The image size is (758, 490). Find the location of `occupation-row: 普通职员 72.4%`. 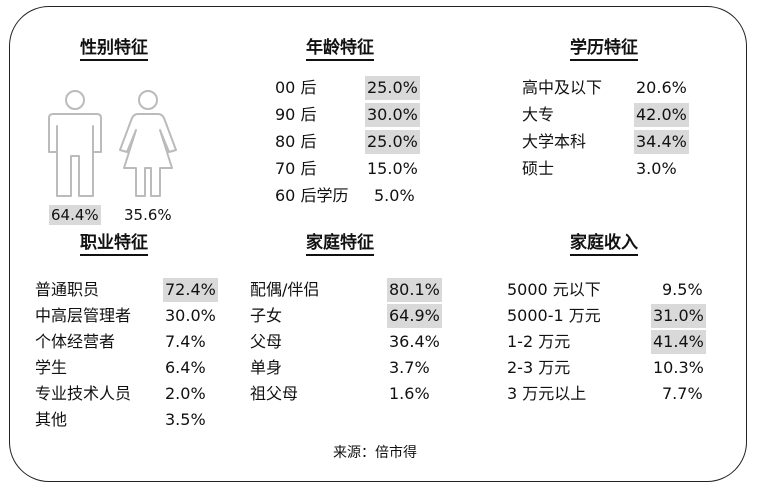

occupation-row: 普通职员 72.4% is located at coordinates (127, 291).